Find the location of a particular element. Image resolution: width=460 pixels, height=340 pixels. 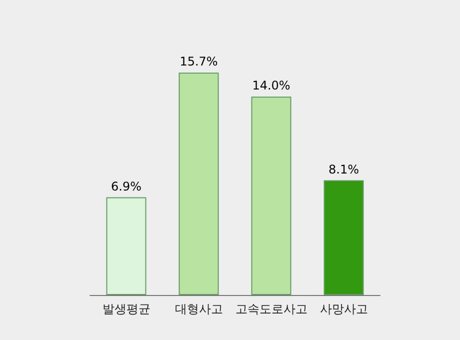

data-label: 14.0% is located at coordinates (271, 85).